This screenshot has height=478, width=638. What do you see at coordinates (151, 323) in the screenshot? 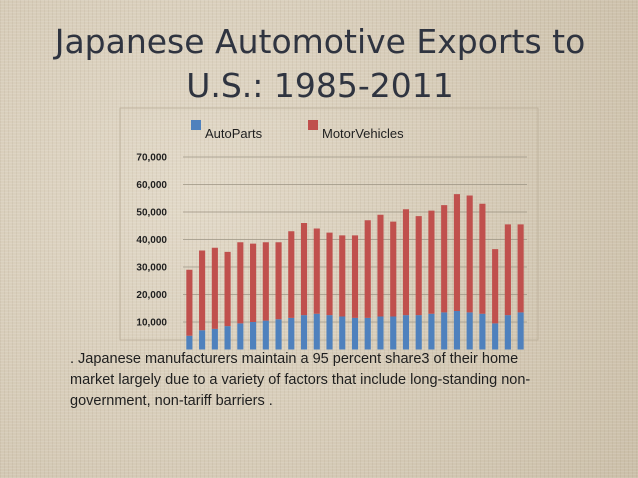
I see `y-tick-label: 10,000` at bounding box center [151, 323].